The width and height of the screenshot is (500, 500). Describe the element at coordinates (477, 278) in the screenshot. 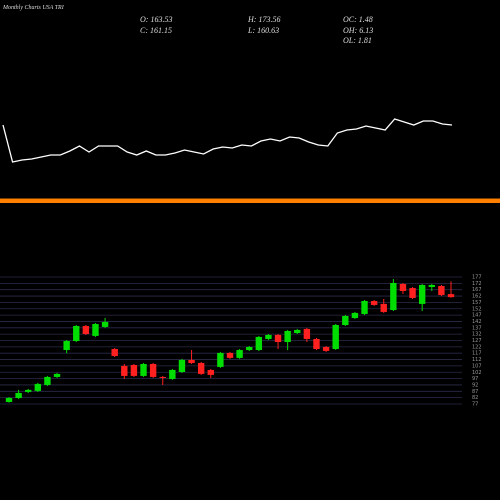

I see `y-tick-label: 177` at that location.